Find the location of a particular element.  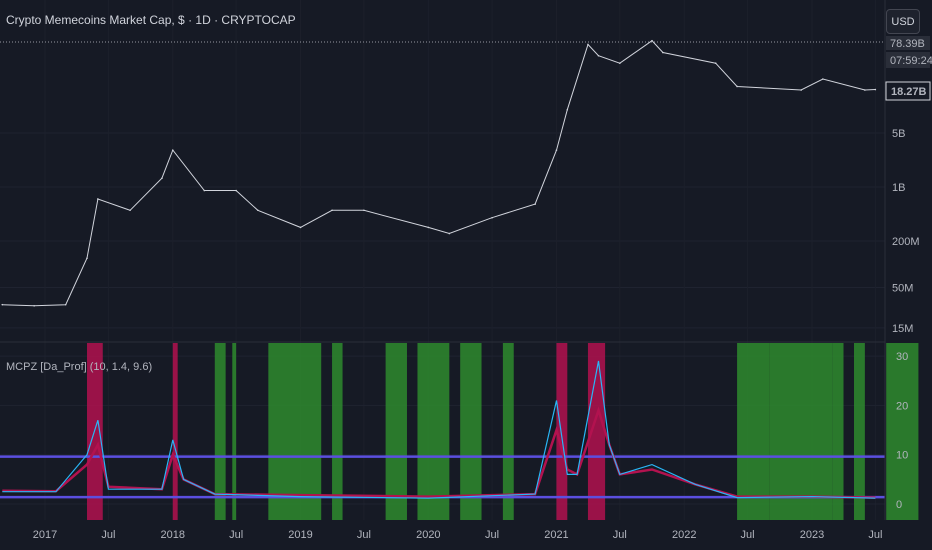

price-tick-label: 15M is located at coordinates (902, 329).